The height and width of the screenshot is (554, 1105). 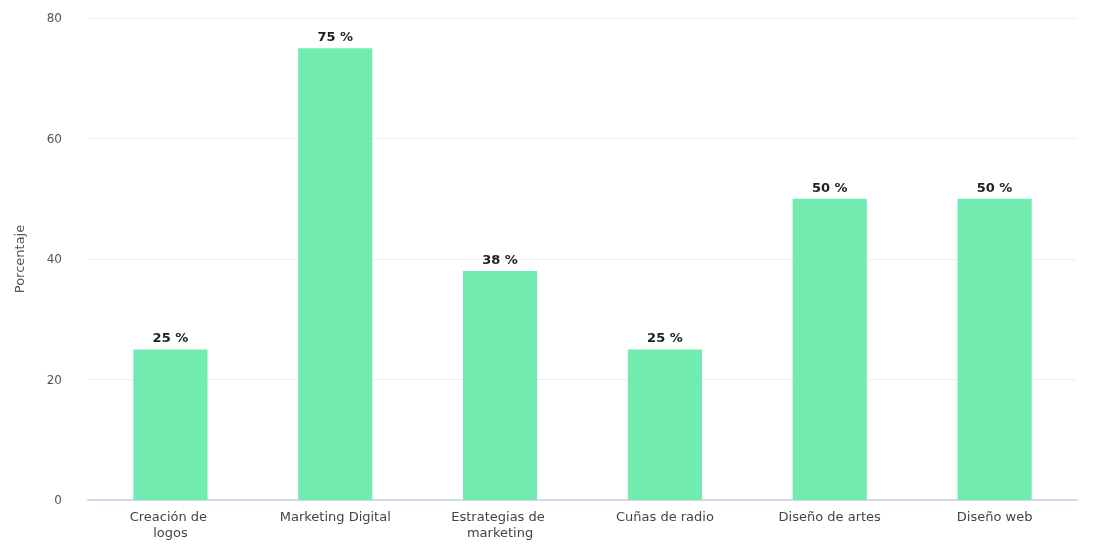 I want to click on y-tick-label: 80, so click(x=54, y=18).